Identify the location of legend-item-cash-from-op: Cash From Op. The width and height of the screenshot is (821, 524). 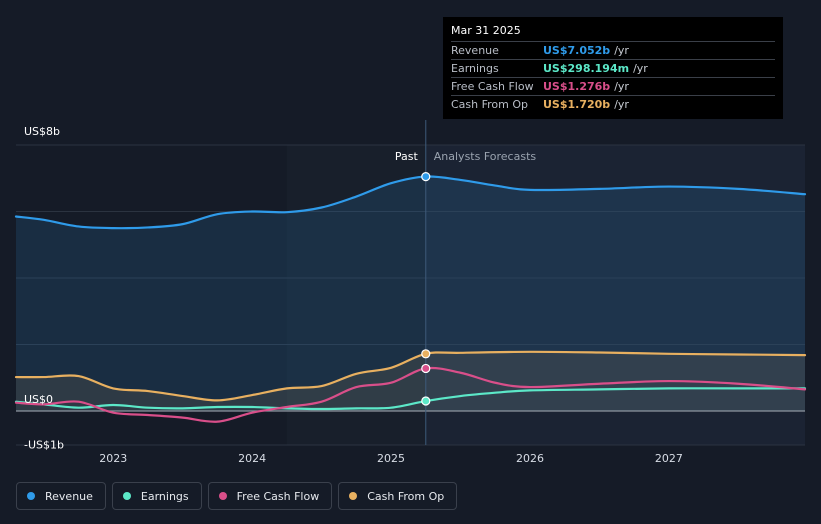
(398, 496).